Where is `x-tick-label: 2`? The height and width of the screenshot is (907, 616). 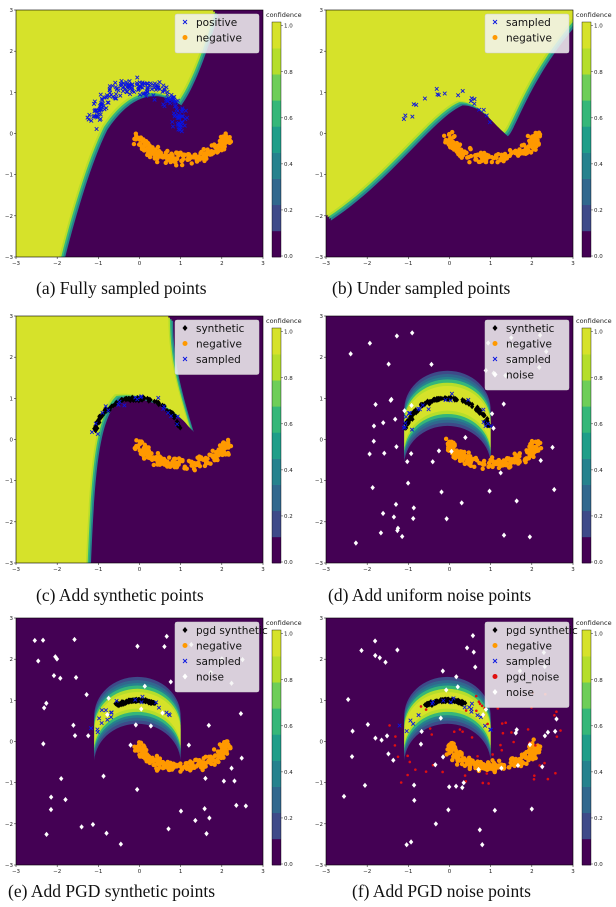
x-tick-label: 2 is located at coordinates (222, 570).